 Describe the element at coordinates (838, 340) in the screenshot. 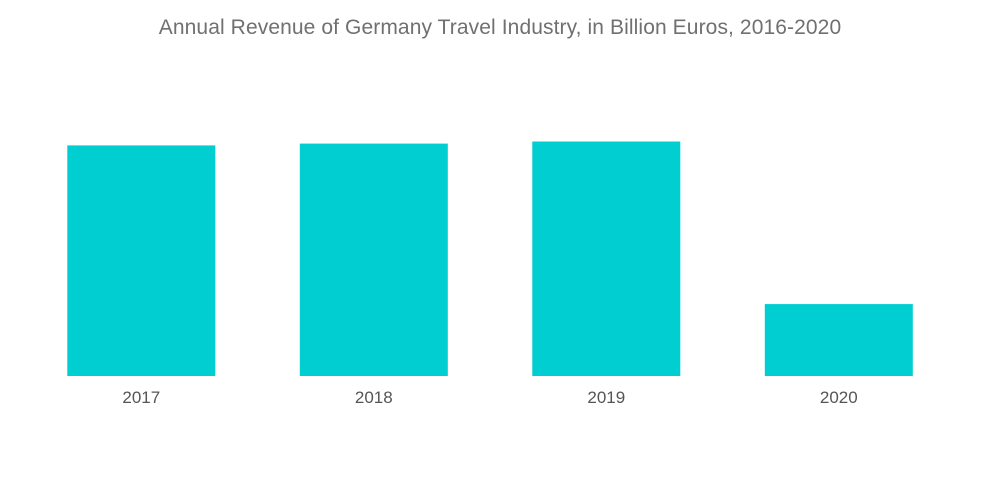

I see `bar-2020` at that location.